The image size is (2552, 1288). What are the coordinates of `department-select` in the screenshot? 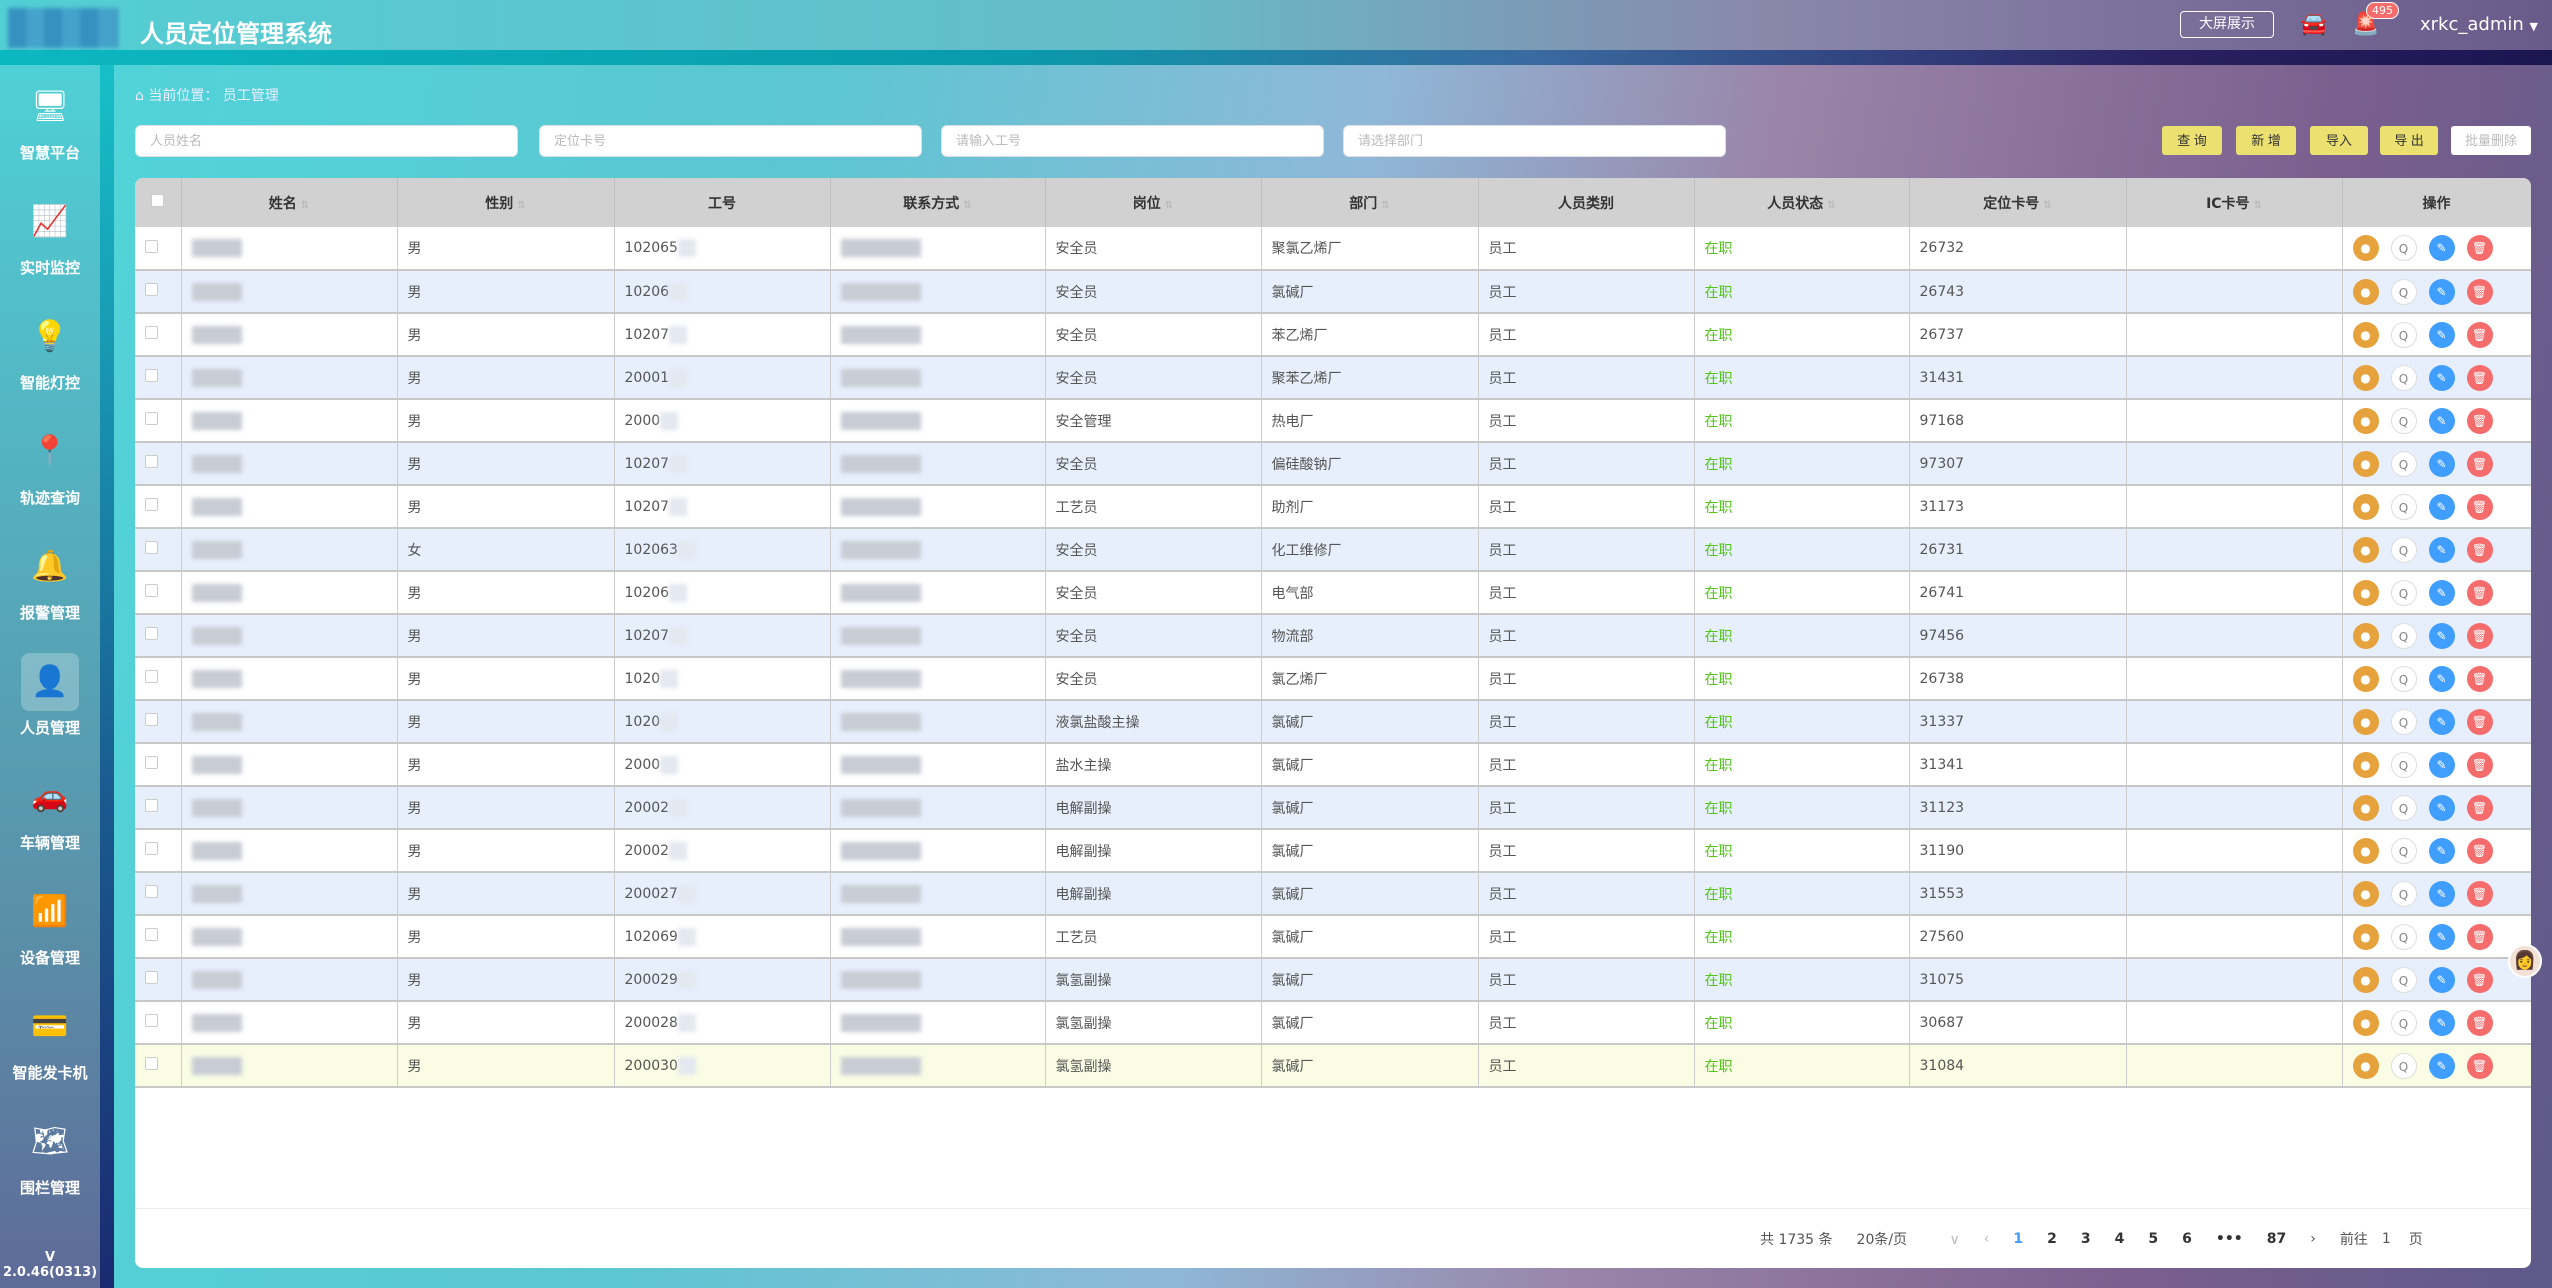 It's located at (1534, 141).